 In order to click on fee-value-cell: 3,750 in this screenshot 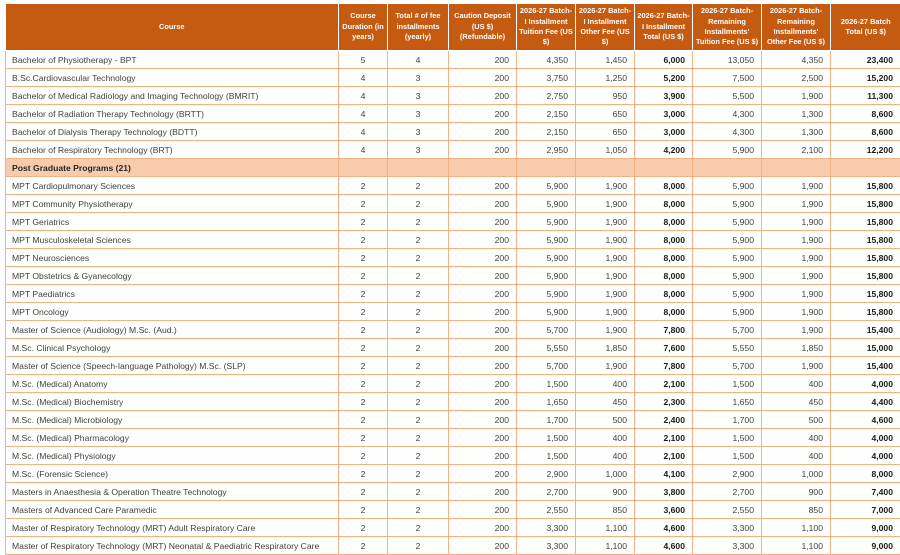, I will do `click(546, 77)`.